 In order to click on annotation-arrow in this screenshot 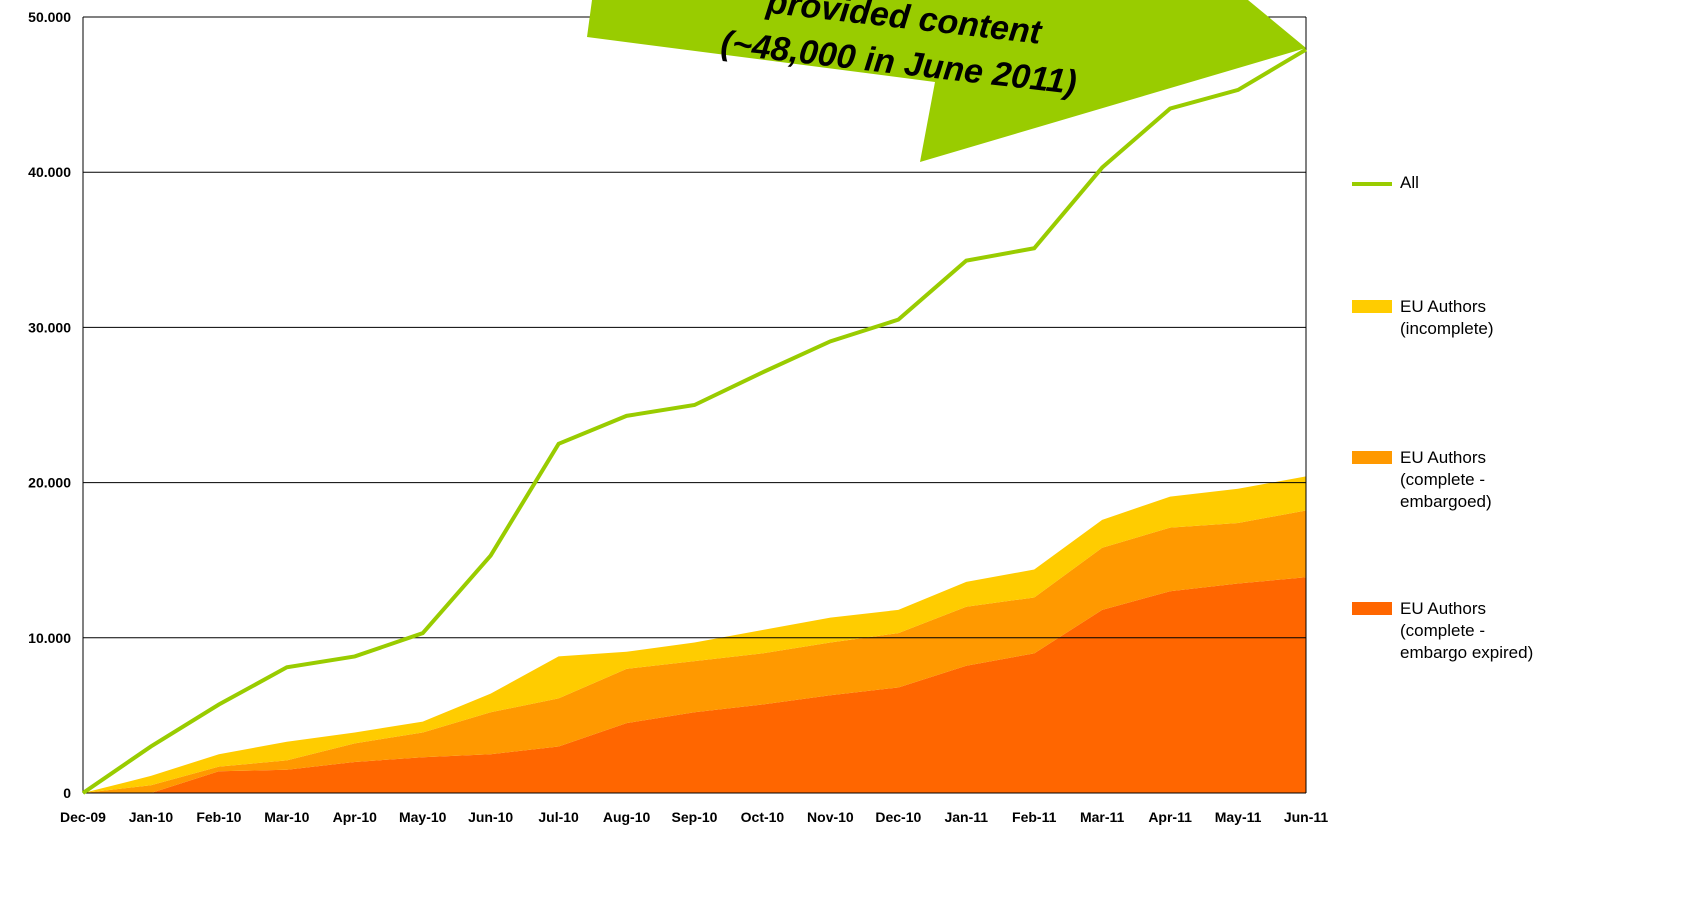, I will do `click(946, 81)`.